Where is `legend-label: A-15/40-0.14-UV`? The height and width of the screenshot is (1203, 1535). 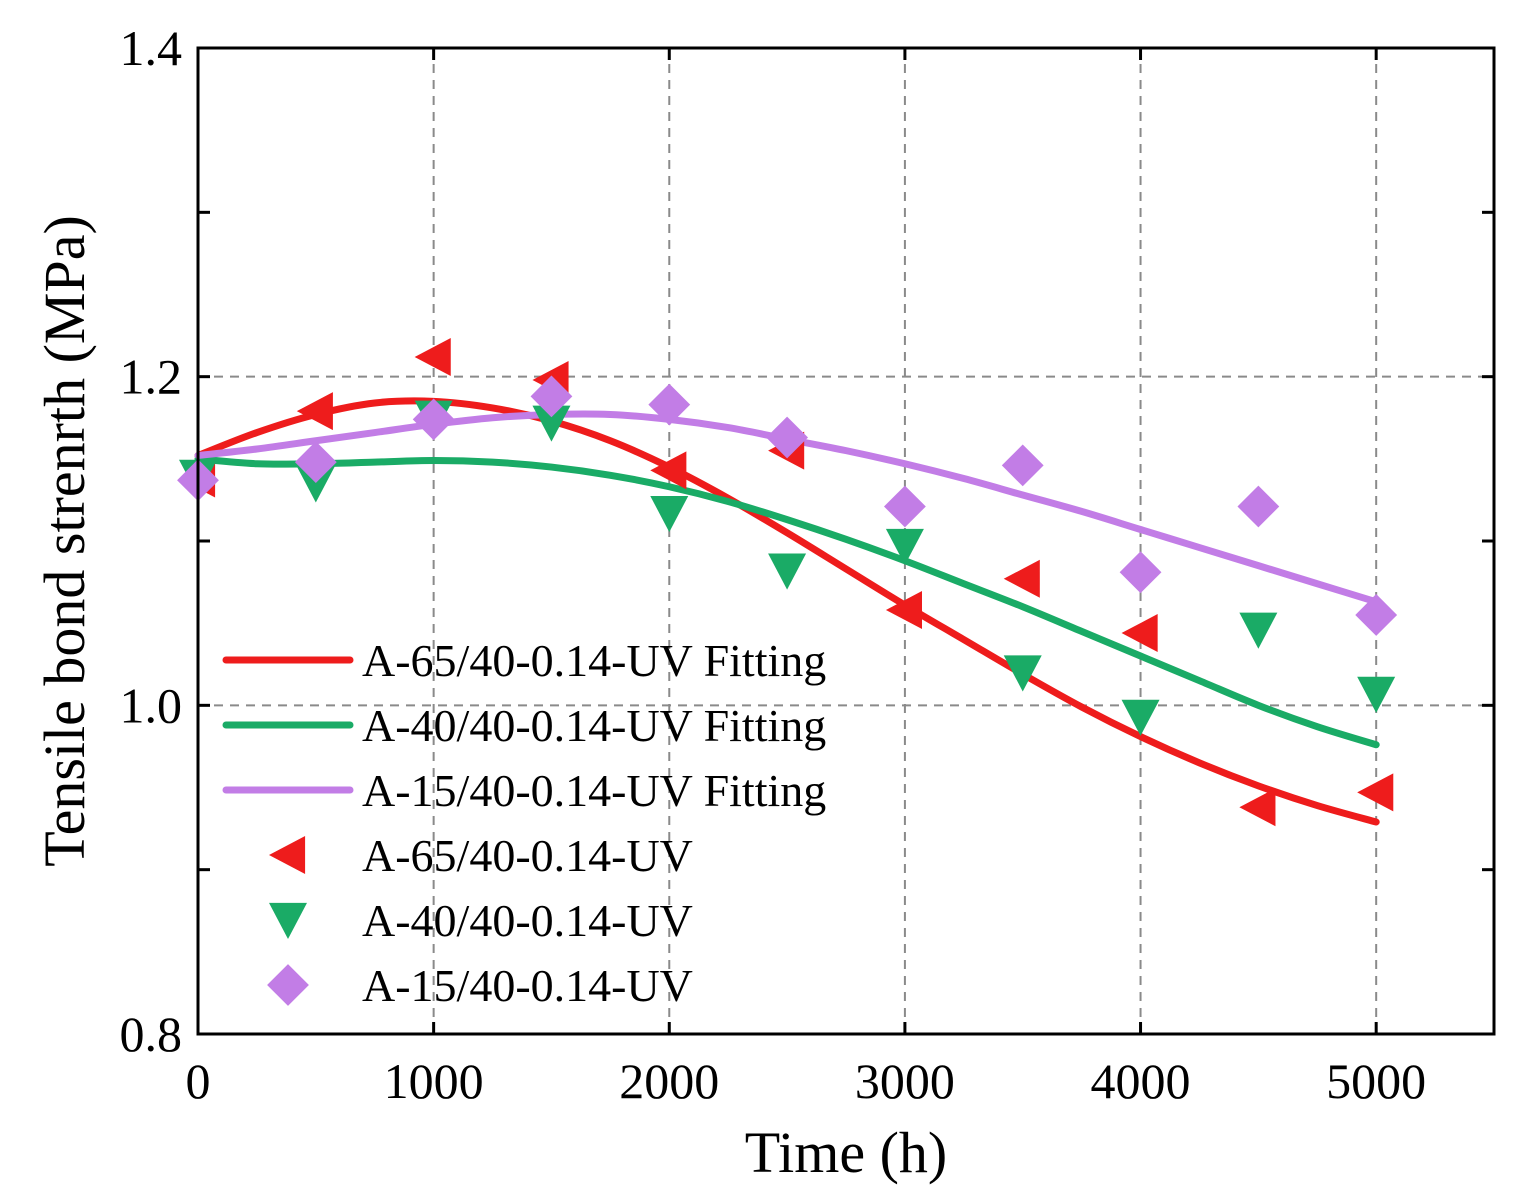
legend-label: A-15/40-0.14-UV is located at coordinates (527, 985).